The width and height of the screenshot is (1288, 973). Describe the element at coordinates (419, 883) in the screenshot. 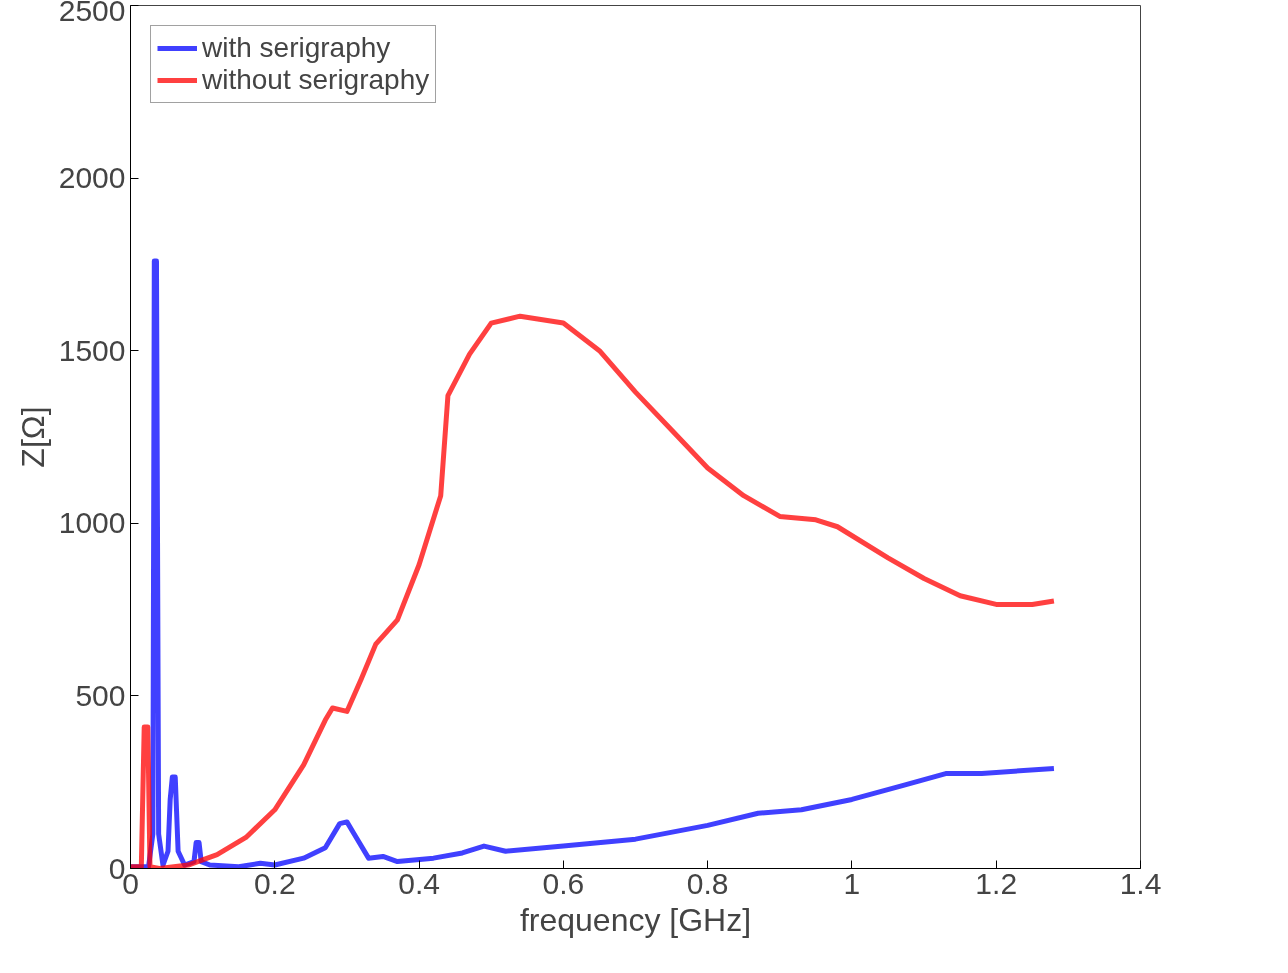

I see `x-tick-label: 0.4` at that location.